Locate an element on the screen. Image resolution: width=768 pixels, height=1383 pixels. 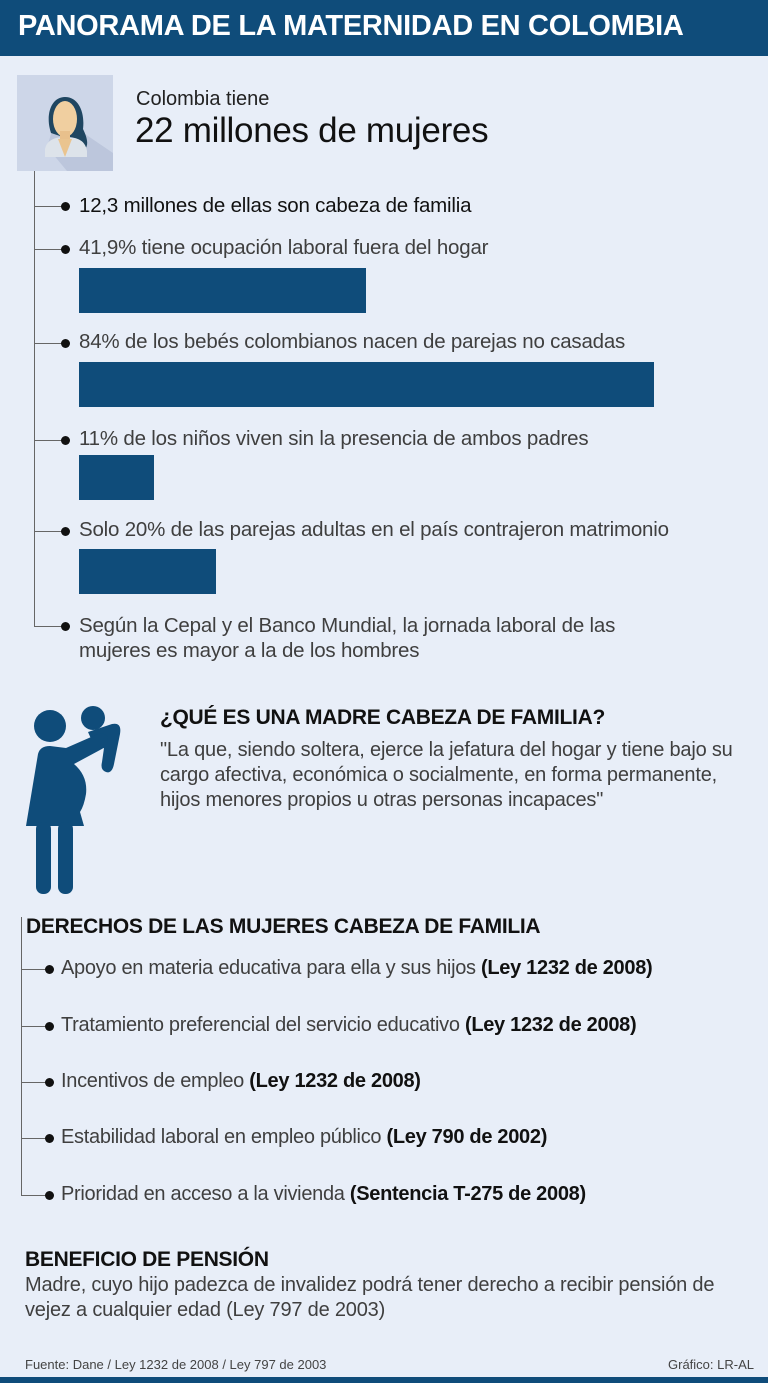
intro-lead: Colombia tiene is located at coordinates (203, 99).